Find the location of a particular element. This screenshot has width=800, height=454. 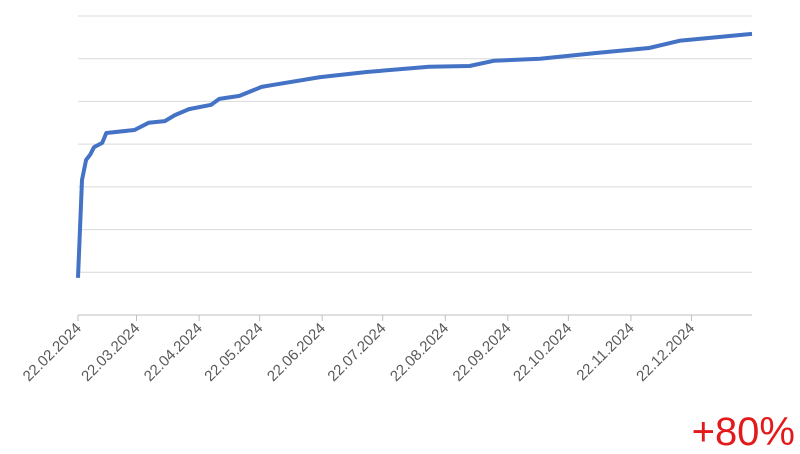

annotation: +80% is located at coordinates (743, 432).